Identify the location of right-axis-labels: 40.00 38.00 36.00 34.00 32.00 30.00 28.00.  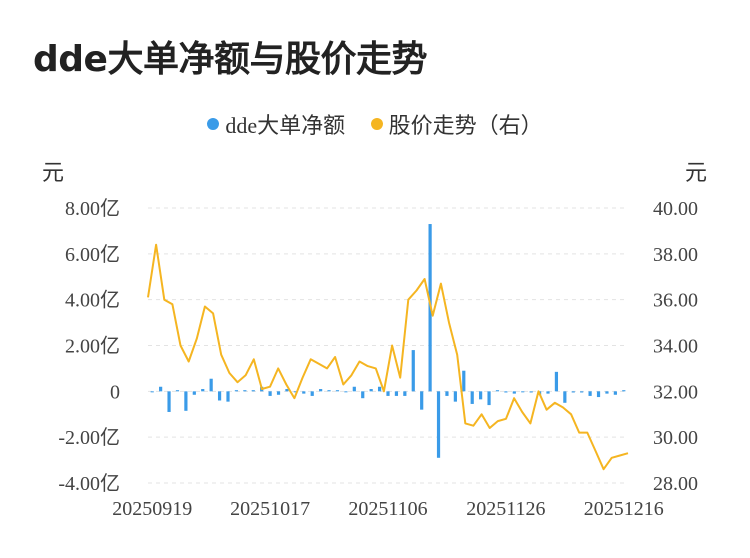
(675, 346).